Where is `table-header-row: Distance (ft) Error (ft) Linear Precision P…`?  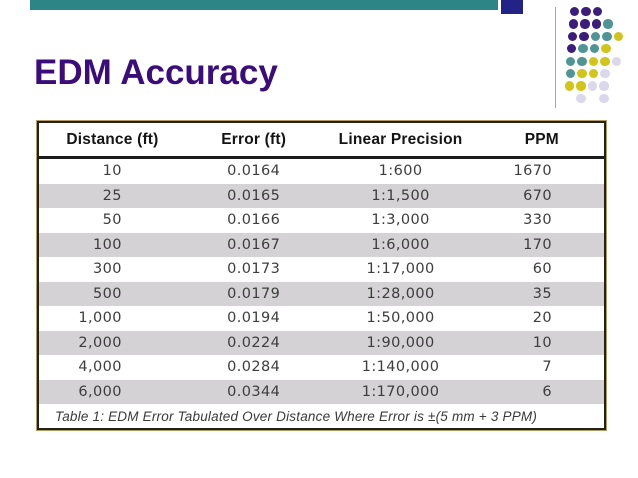 table-header-row: Distance (ft) Error (ft) Linear Precision P… is located at coordinates (321, 141).